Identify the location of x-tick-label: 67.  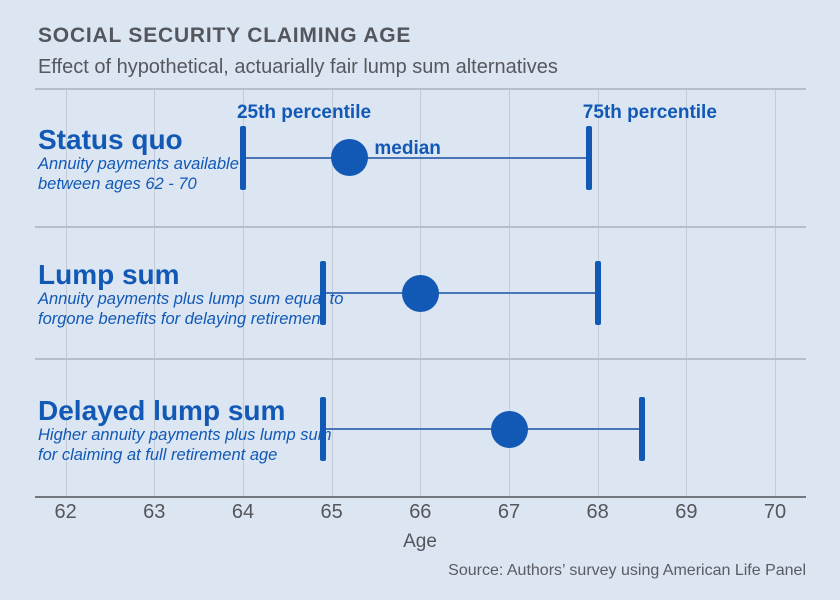
(509, 512).